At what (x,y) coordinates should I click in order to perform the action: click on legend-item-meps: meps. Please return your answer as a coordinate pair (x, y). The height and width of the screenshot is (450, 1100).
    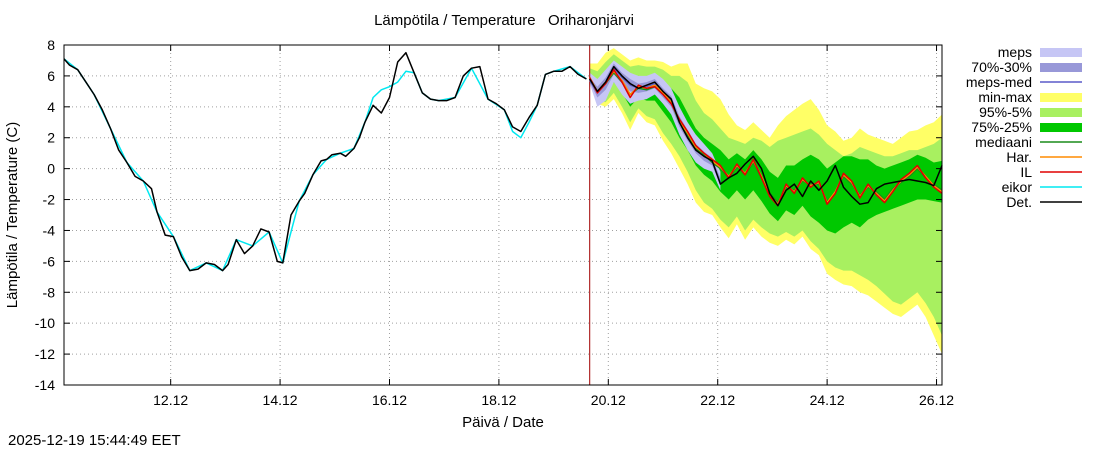
    Looking at the image, I should click on (1040, 52).